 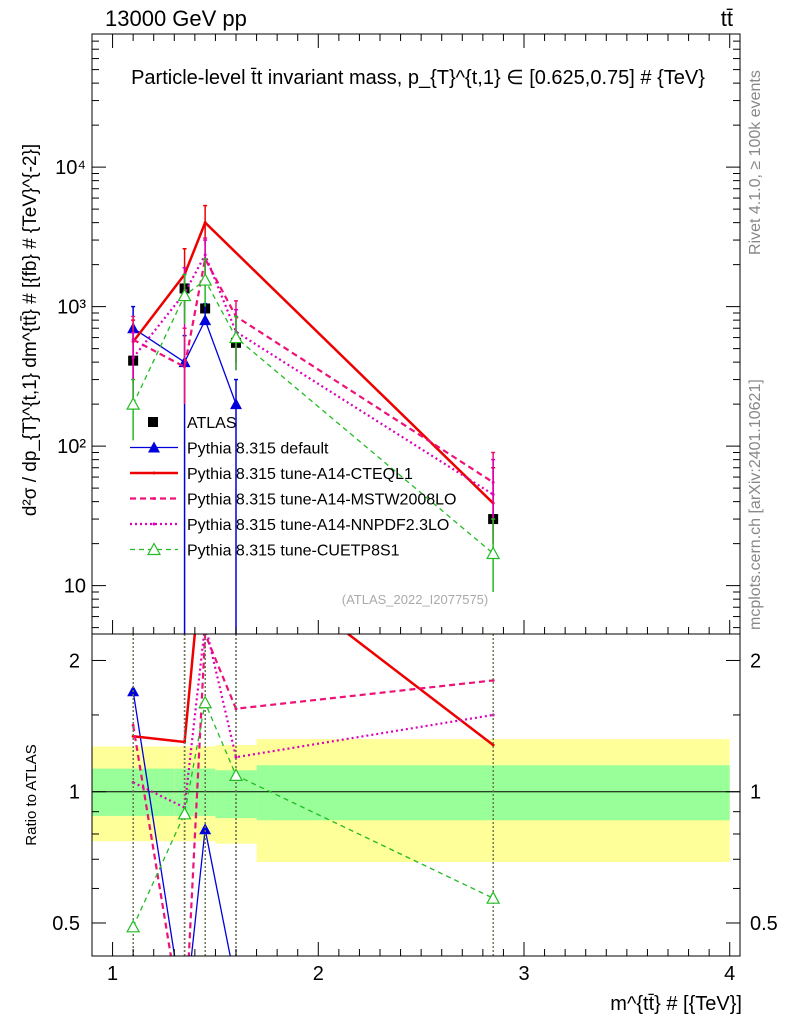 I want to click on ratio-y-tick-label: 1, so click(x=74, y=793).